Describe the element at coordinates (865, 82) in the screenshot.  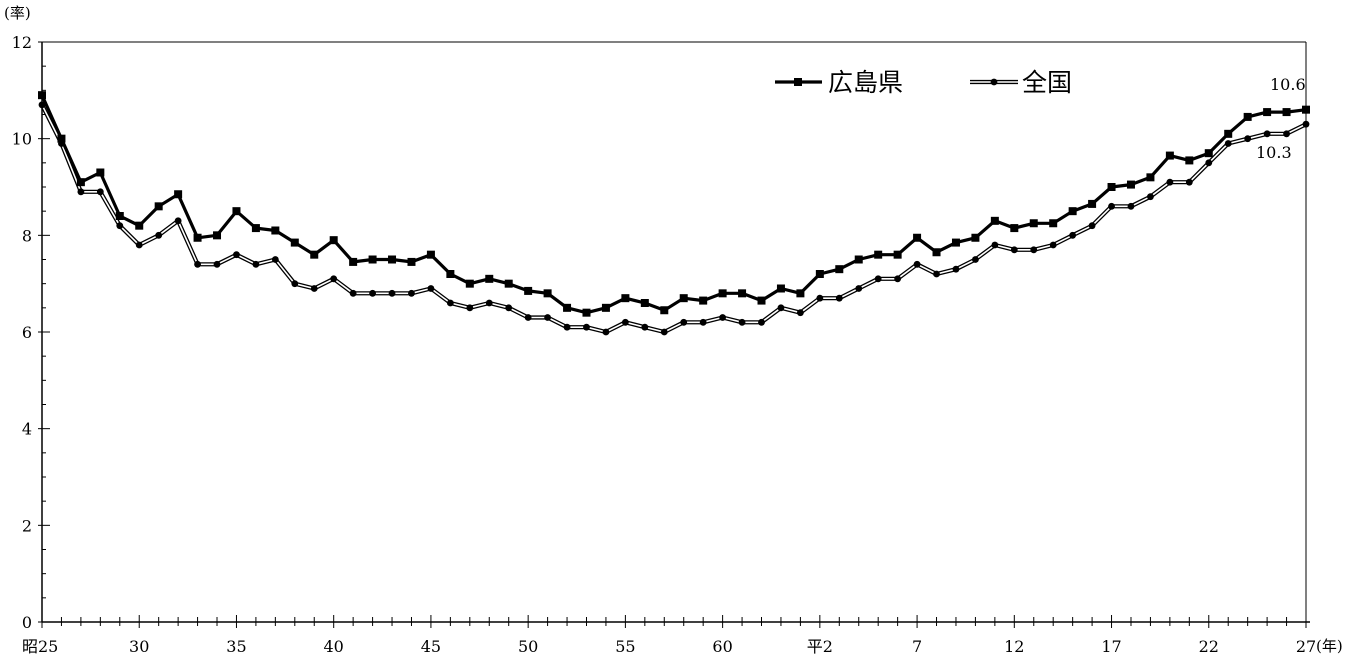
I see `legend-label: 広島県` at that location.